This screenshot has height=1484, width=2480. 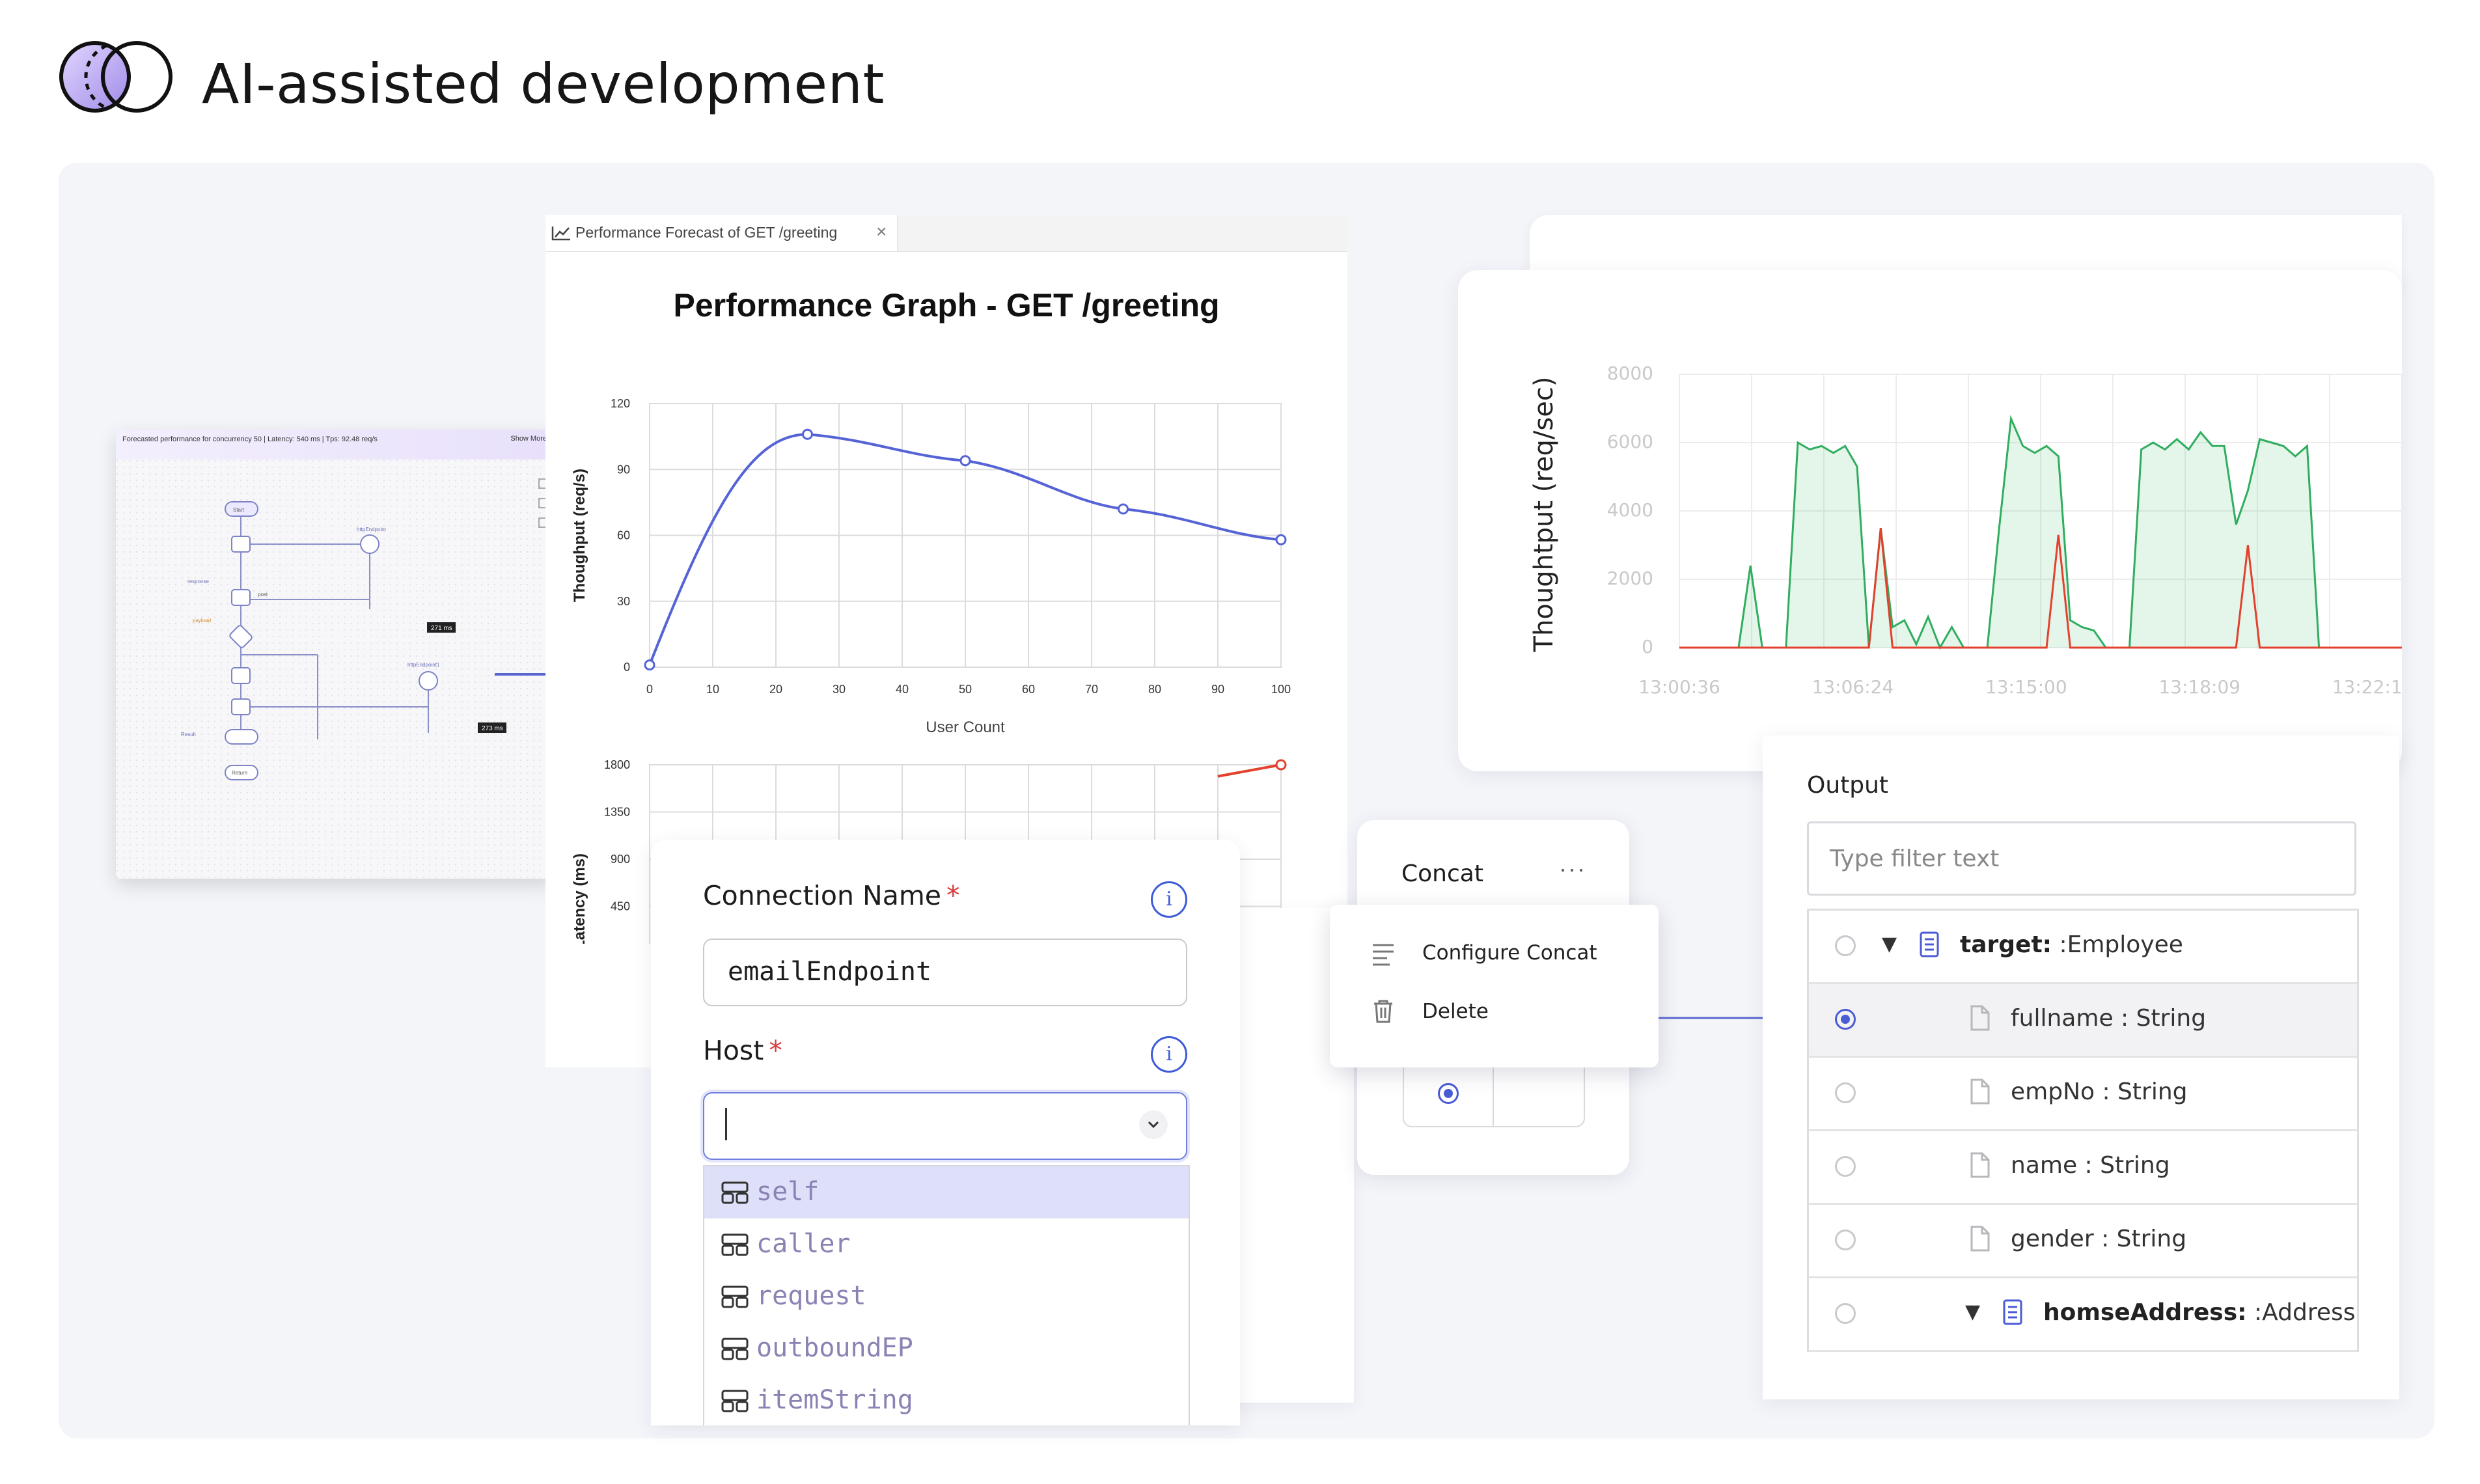 I want to click on chart-trend-icon, so click(x=560, y=234).